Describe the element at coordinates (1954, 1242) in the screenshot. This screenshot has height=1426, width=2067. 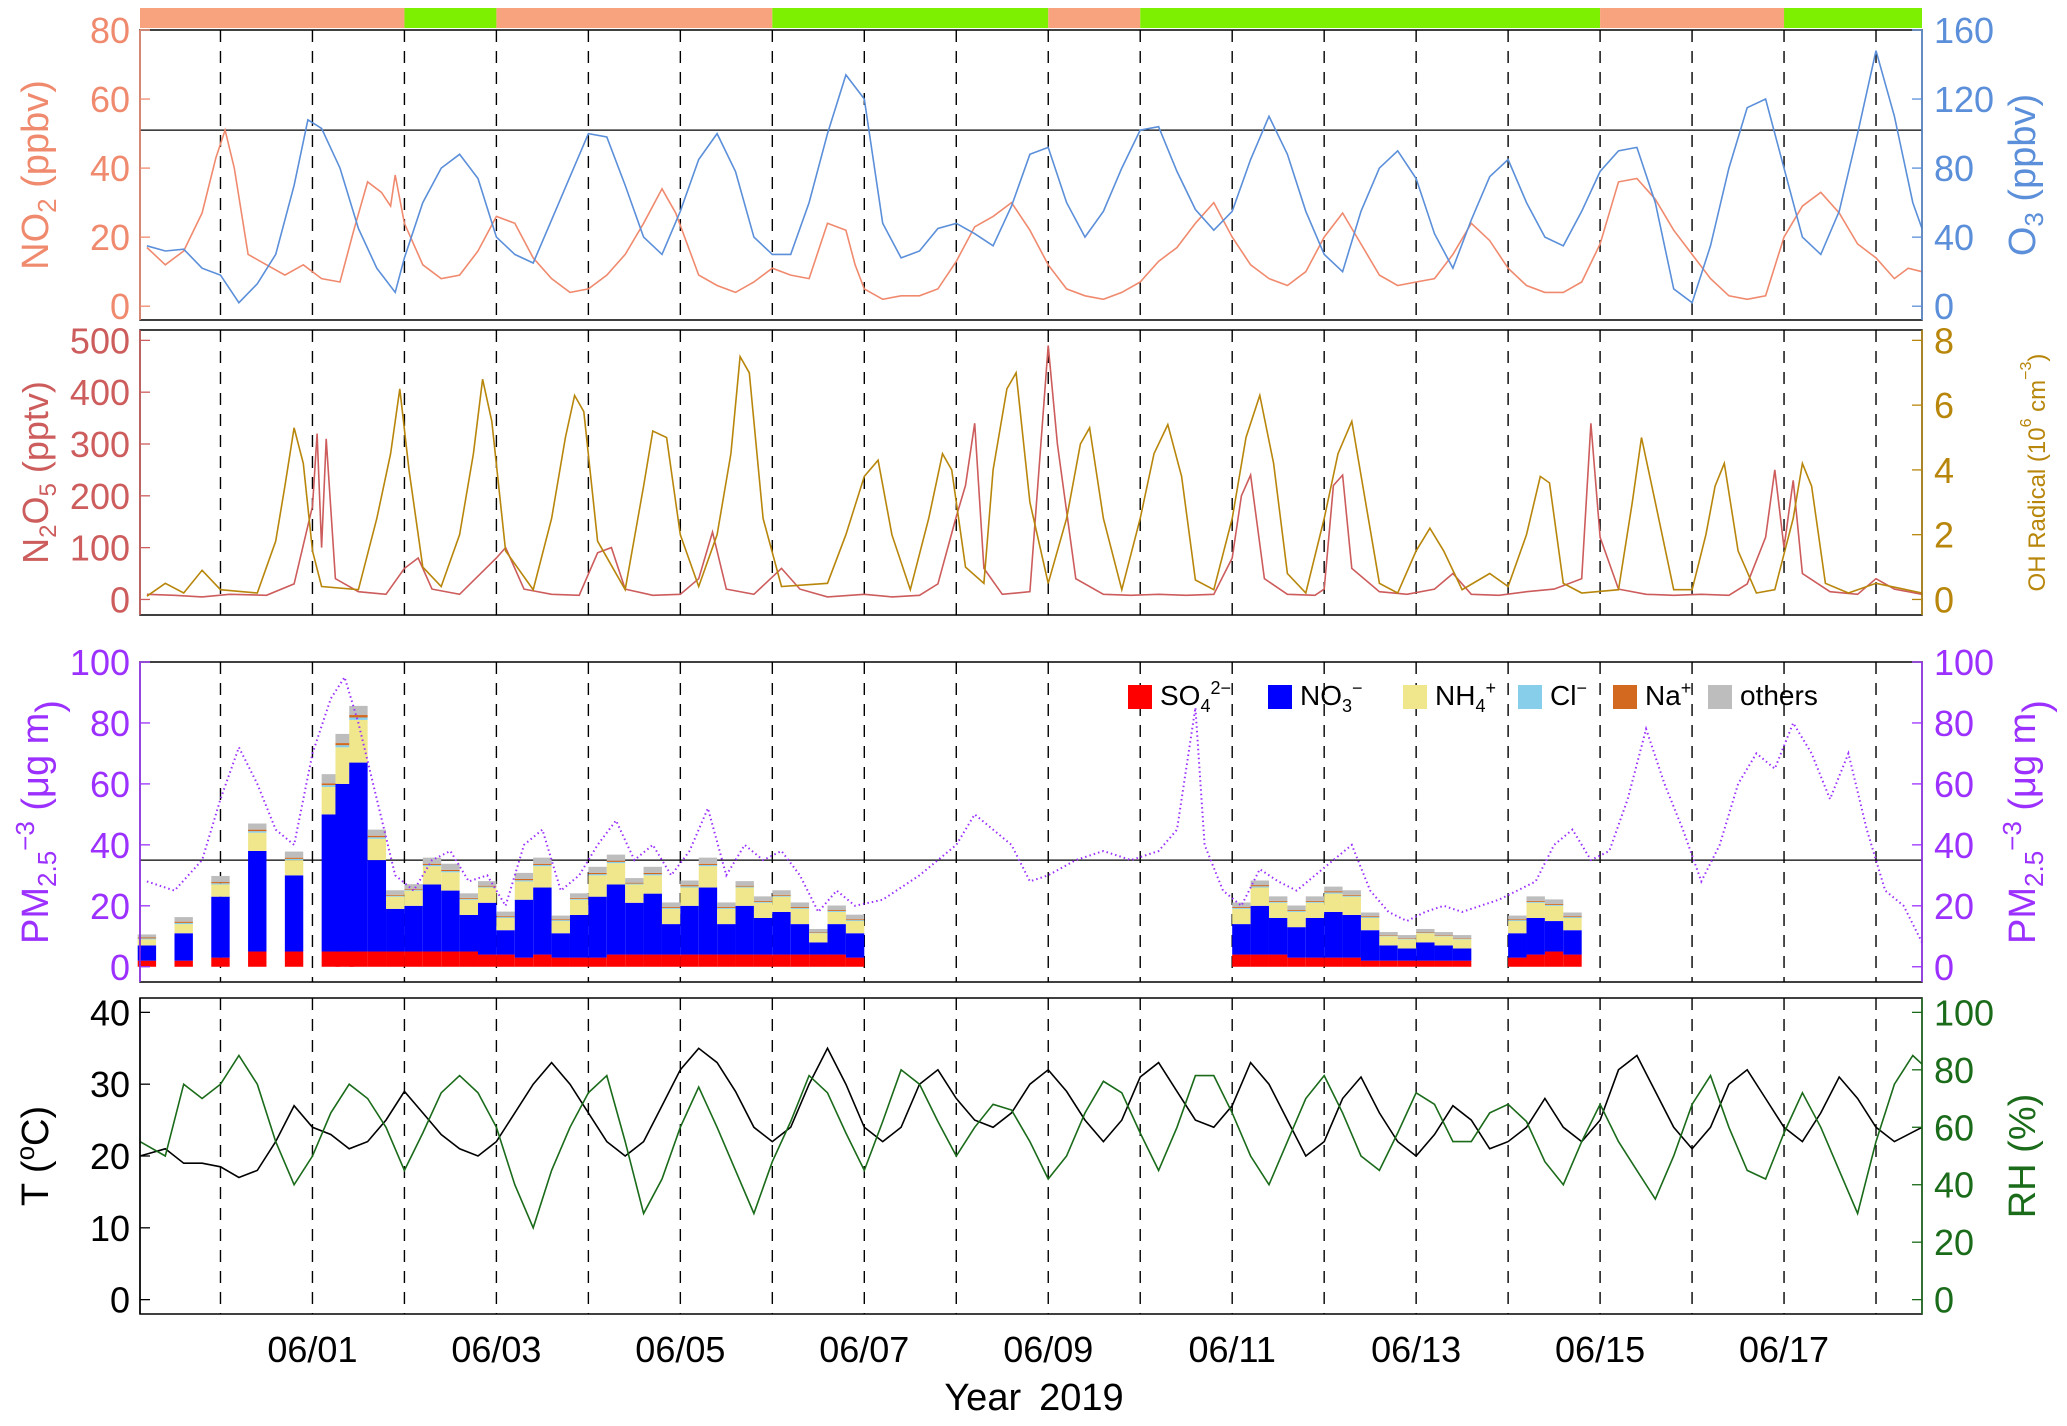
I see `right-tick-label: 20` at that location.